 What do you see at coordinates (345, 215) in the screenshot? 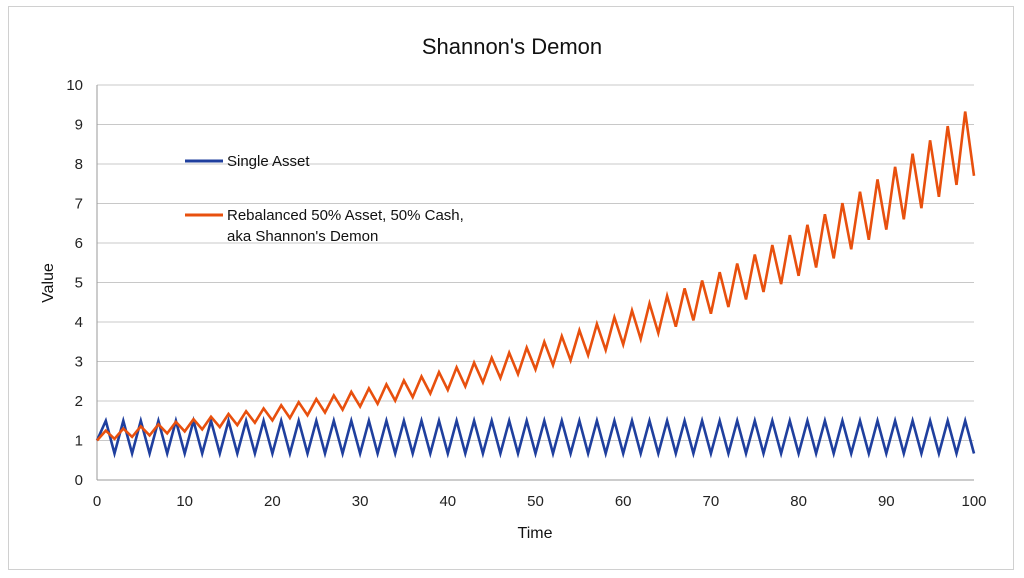
I see `legend-label-rebalanced-line1: Rebalanced 50% Asset, 50% Cash,` at bounding box center [345, 215].